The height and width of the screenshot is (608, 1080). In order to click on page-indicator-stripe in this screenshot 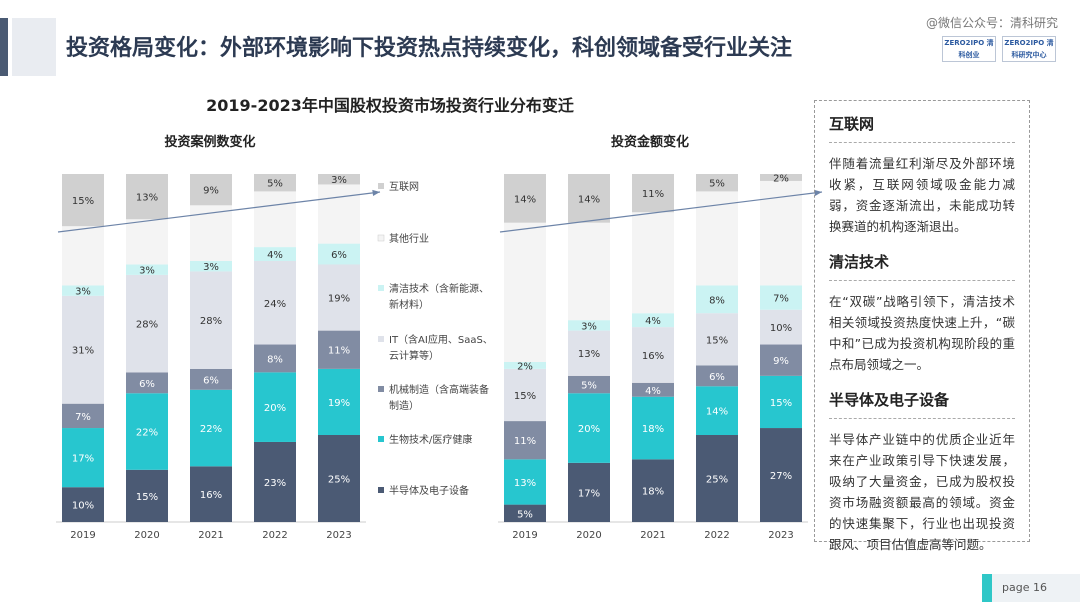, I will do `click(987, 588)`.